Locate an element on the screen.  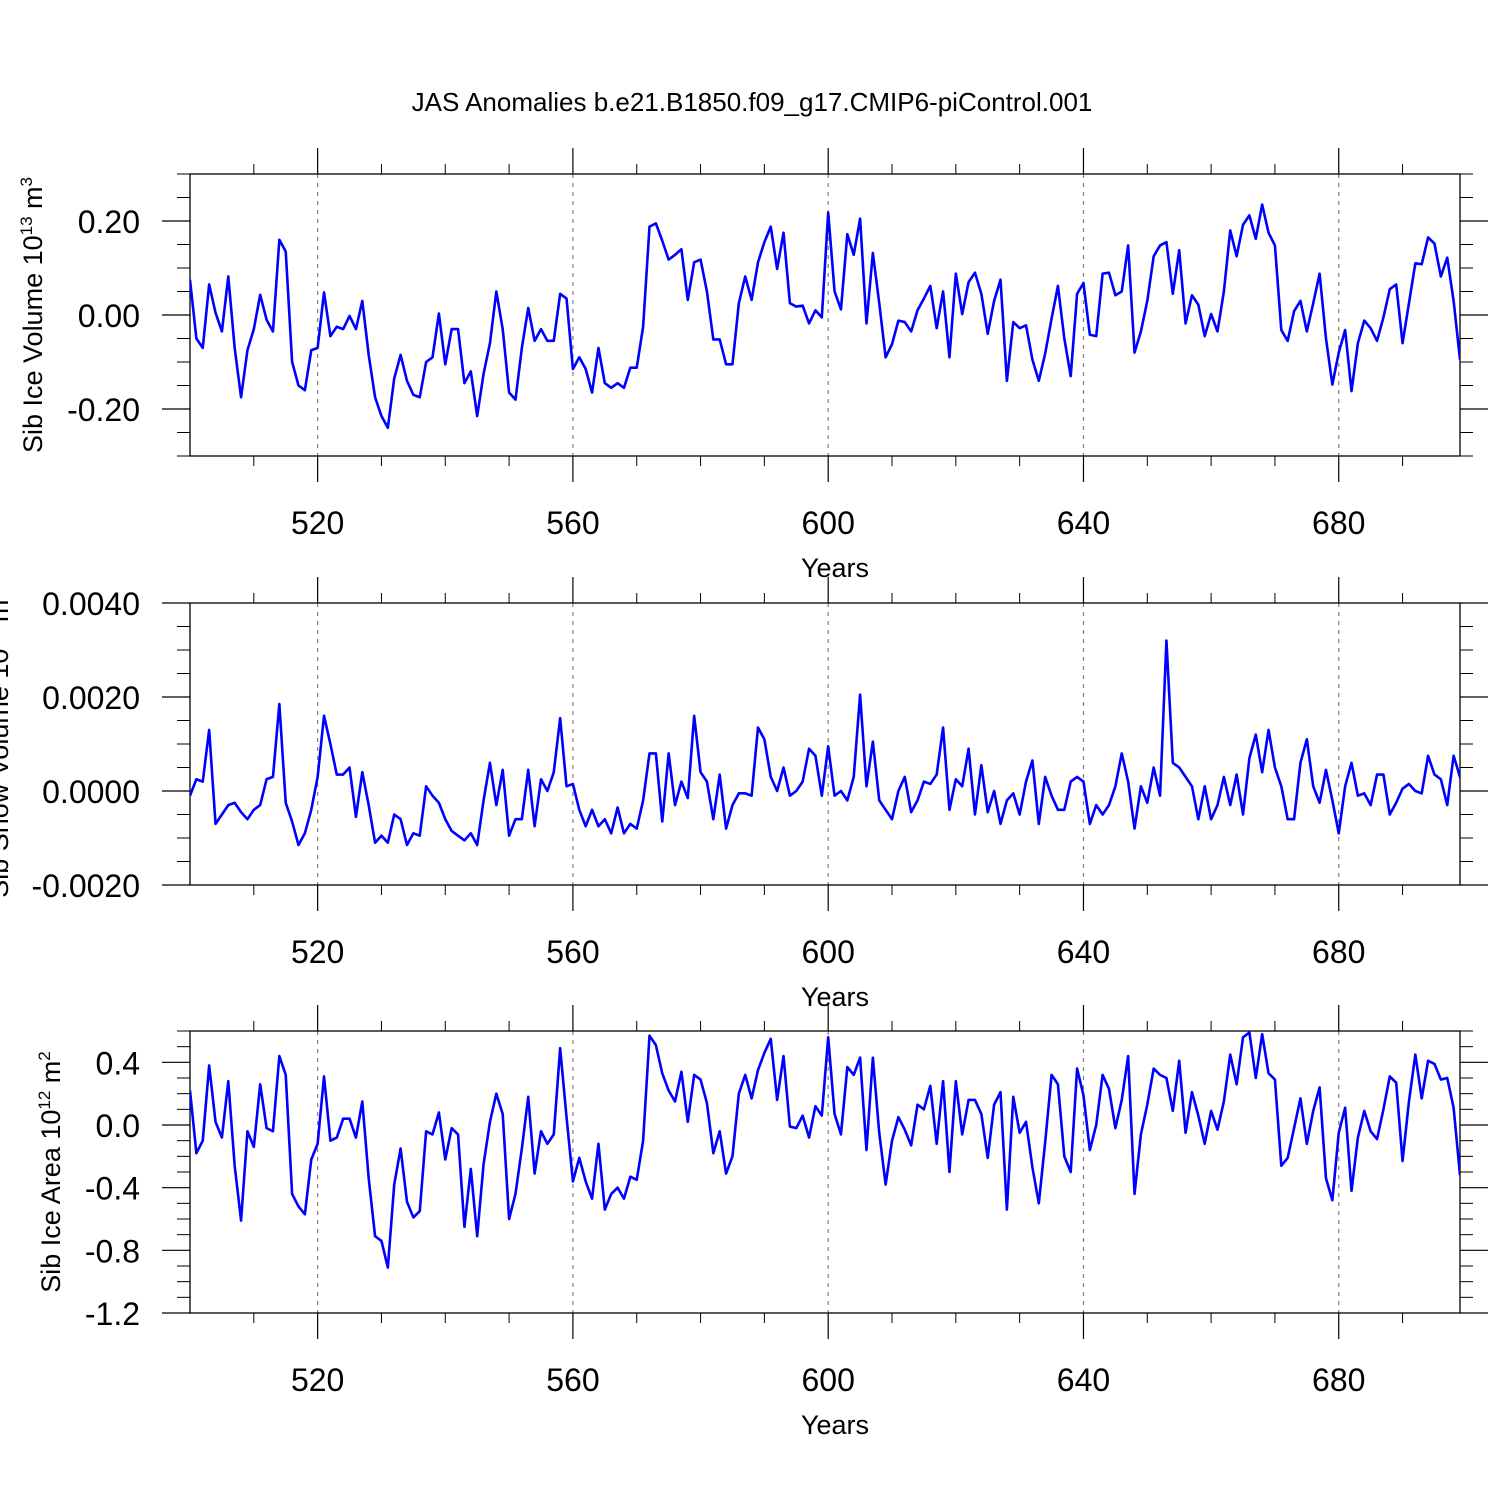
y-axis-label: Sib Snow Volume 1013 m3 is located at coordinates (7, 744).